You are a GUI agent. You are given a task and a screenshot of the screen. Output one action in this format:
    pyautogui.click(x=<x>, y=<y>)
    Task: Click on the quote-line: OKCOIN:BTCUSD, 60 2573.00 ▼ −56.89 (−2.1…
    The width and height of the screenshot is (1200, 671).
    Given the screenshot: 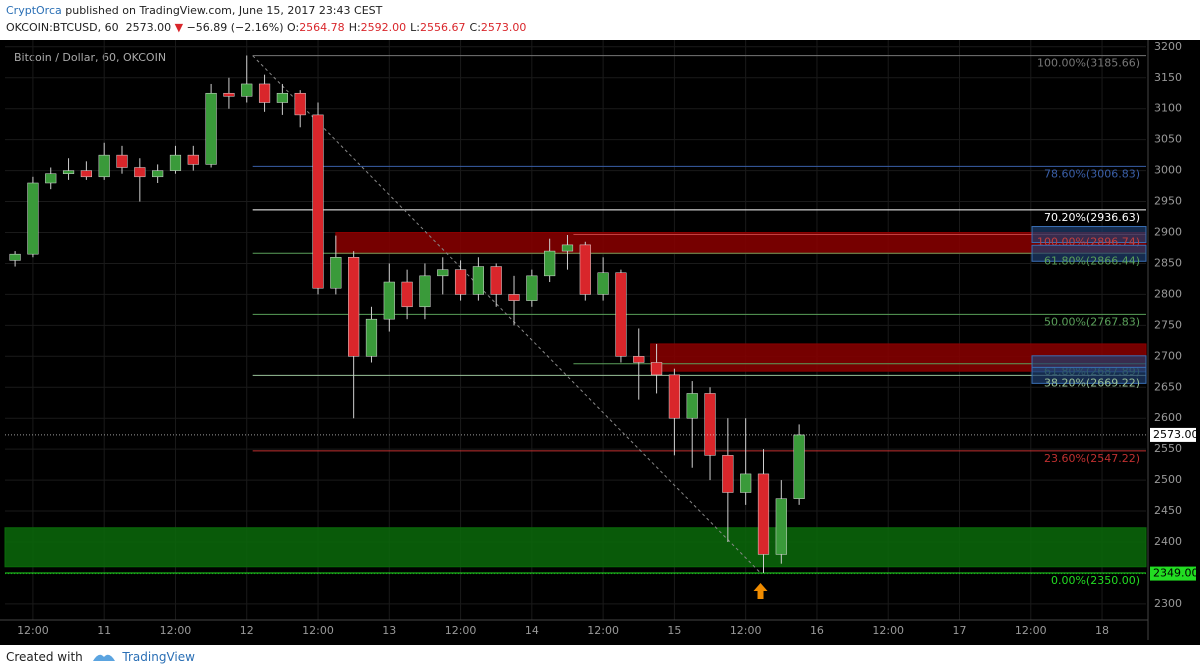 What is the action you would take?
    pyautogui.click(x=600, y=27)
    